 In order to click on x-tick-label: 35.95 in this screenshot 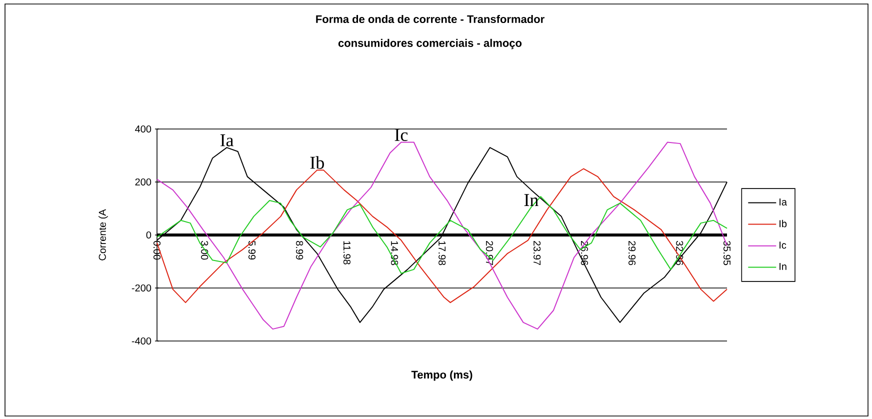, I will do `click(727, 253)`.